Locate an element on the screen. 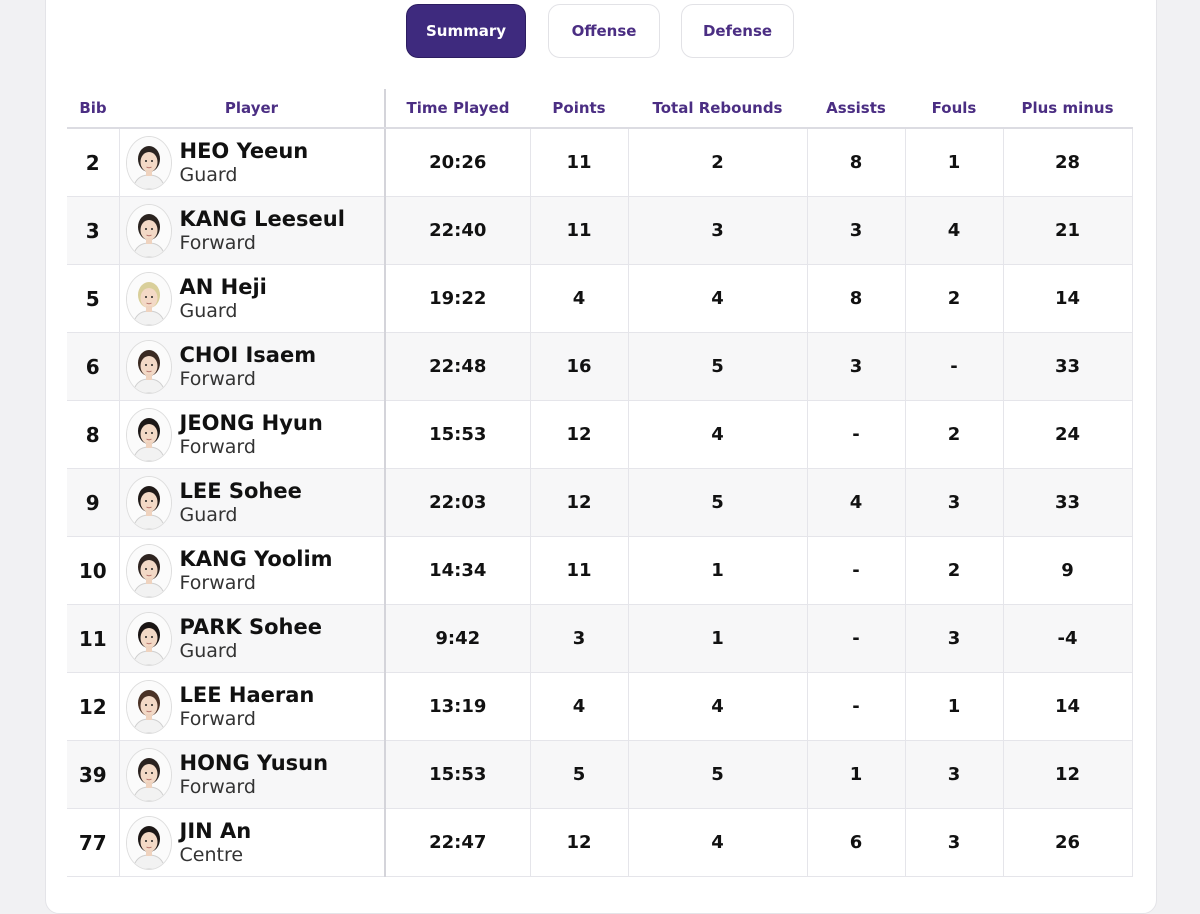 This screenshot has width=1200, height=914. table-row: 2 HEO Yeeun Guard 20:26 11 2 8 1 28 is located at coordinates (600, 162).